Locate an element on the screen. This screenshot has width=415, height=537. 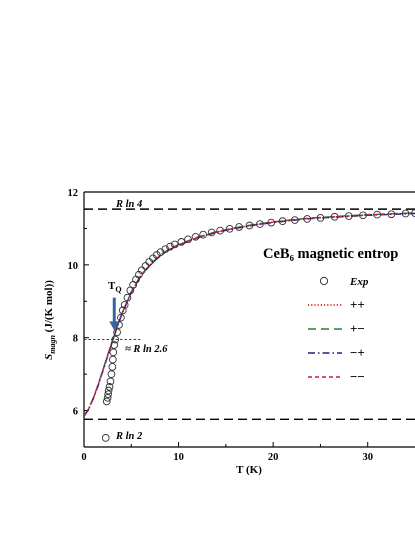
y-tick-label: 8 is located at coordinates (75, 339).